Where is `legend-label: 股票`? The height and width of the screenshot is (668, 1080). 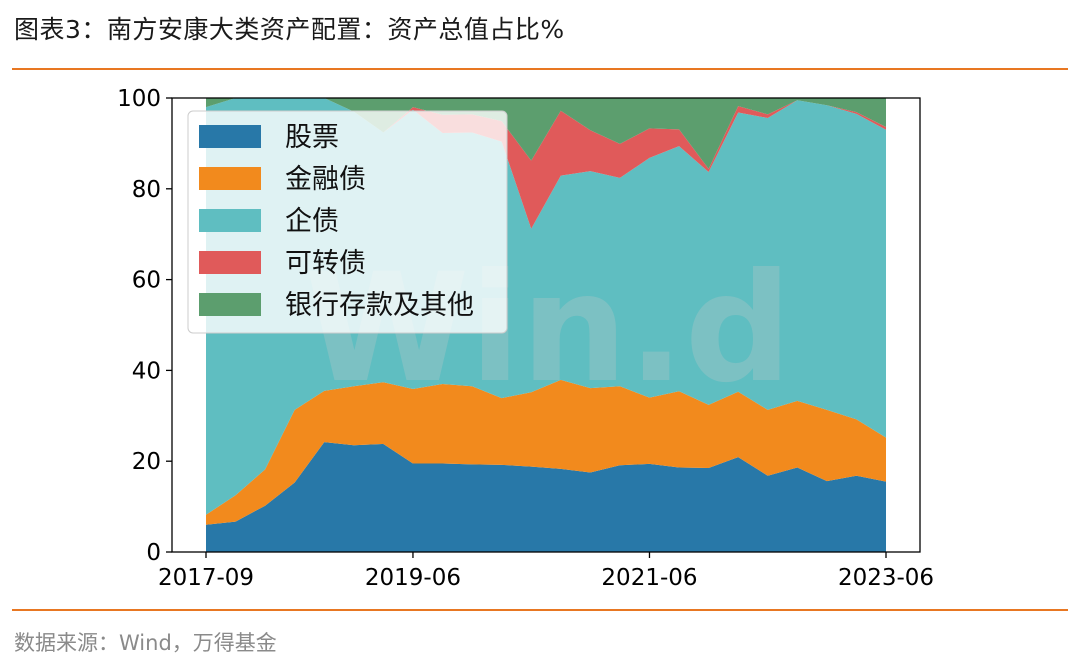
legend-label: 股票 is located at coordinates (312, 137).